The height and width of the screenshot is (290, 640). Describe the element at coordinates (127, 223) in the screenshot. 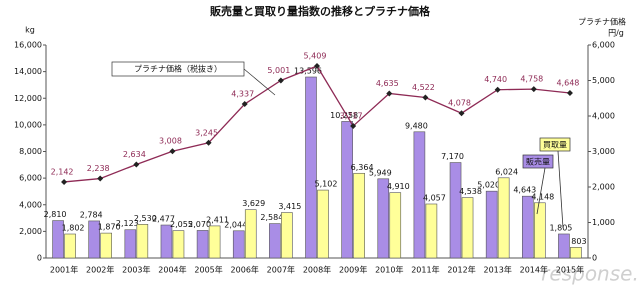

I see `data-label: 2,123` at that location.